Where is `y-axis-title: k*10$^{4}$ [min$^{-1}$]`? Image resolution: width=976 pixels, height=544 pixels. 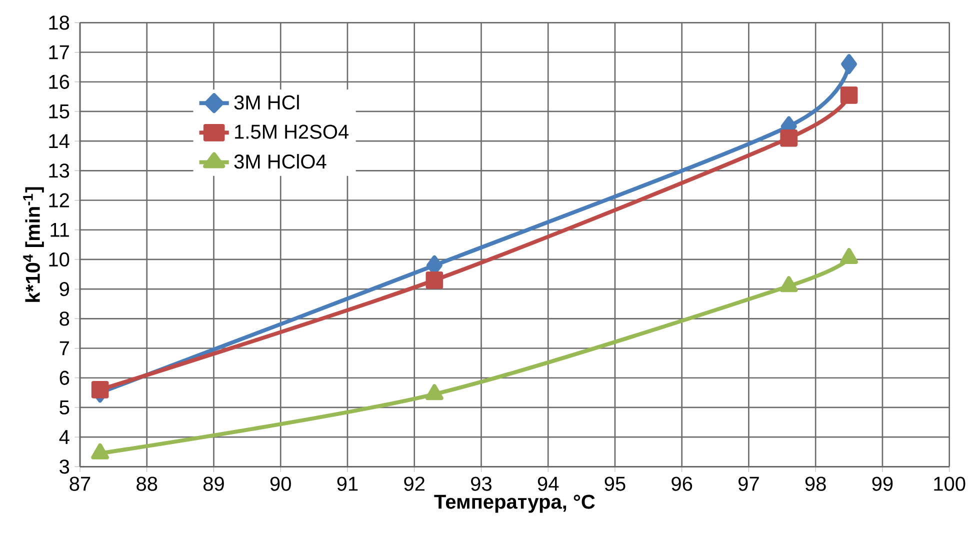 y-axis-title: k*10$^{4}$ [min$^{-1}$] is located at coordinates (33, 244).